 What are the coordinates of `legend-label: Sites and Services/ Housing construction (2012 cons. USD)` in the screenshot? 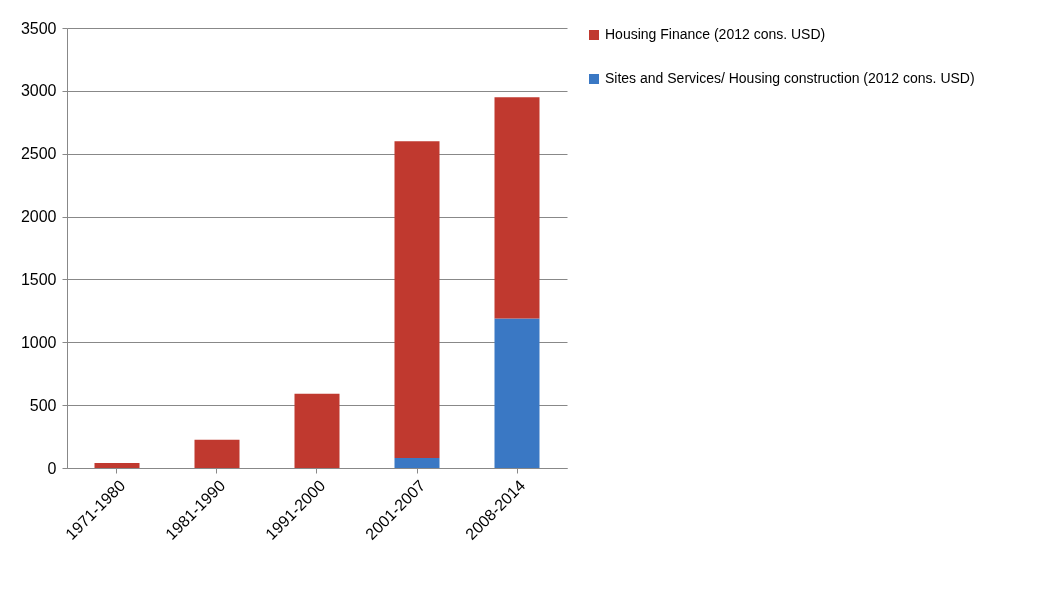 It's located at (790, 78).